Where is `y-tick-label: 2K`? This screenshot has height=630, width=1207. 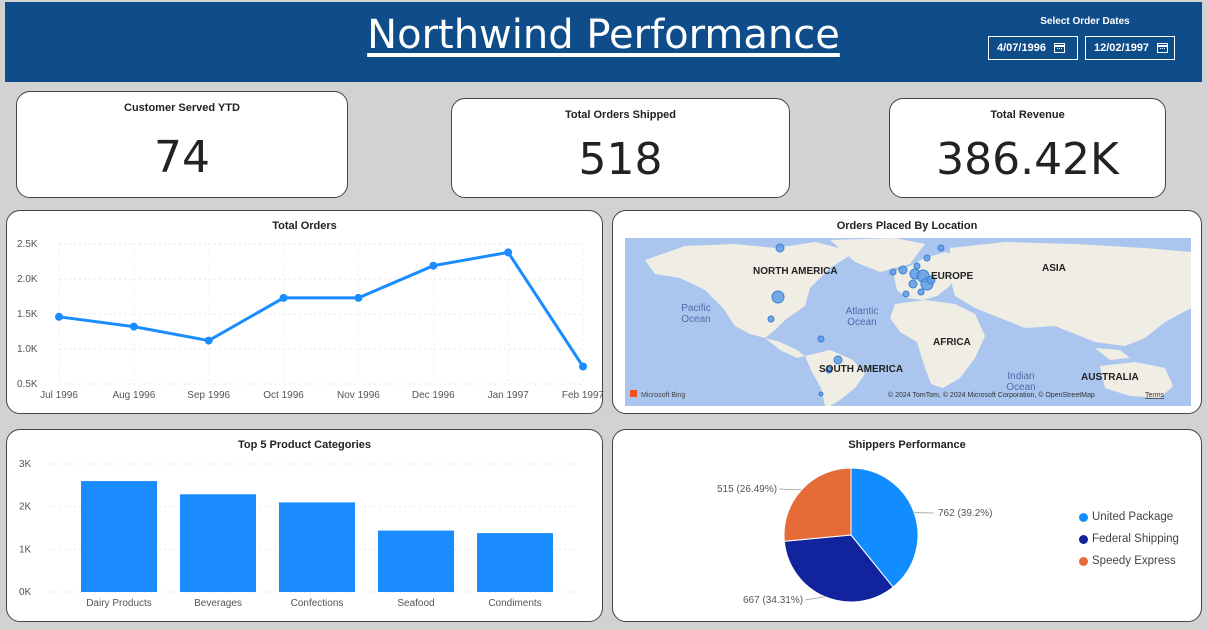 y-tick-label: 2K is located at coordinates (25, 507).